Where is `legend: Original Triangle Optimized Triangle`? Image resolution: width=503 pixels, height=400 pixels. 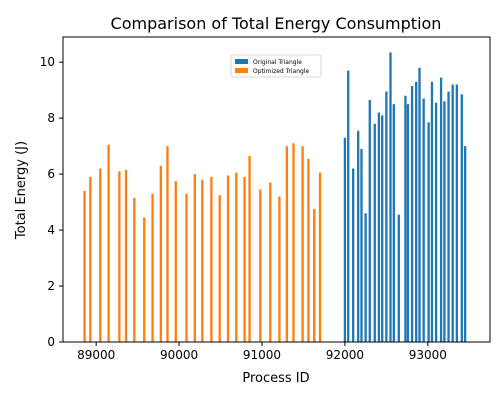 legend: Original Triangle Optimized Triangle is located at coordinates (276, 66).